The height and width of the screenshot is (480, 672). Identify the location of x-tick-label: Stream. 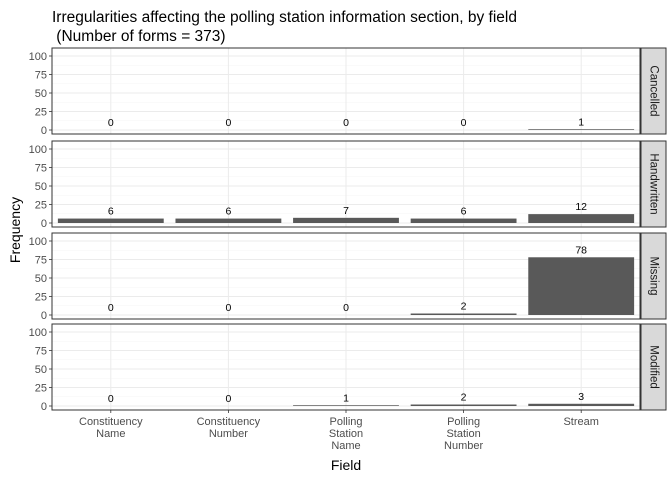
(580, 422).